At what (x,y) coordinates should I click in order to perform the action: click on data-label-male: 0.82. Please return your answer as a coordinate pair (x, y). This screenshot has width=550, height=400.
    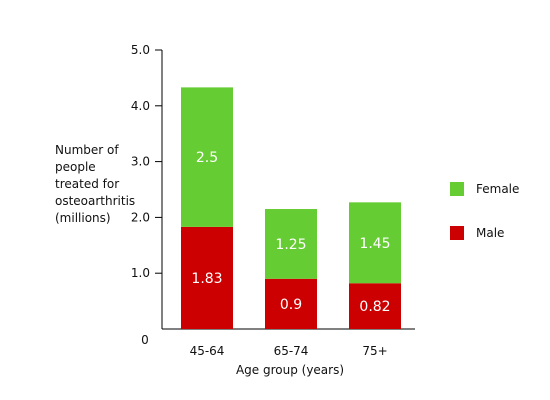
    Looking at the image, I should click on (374, 307).